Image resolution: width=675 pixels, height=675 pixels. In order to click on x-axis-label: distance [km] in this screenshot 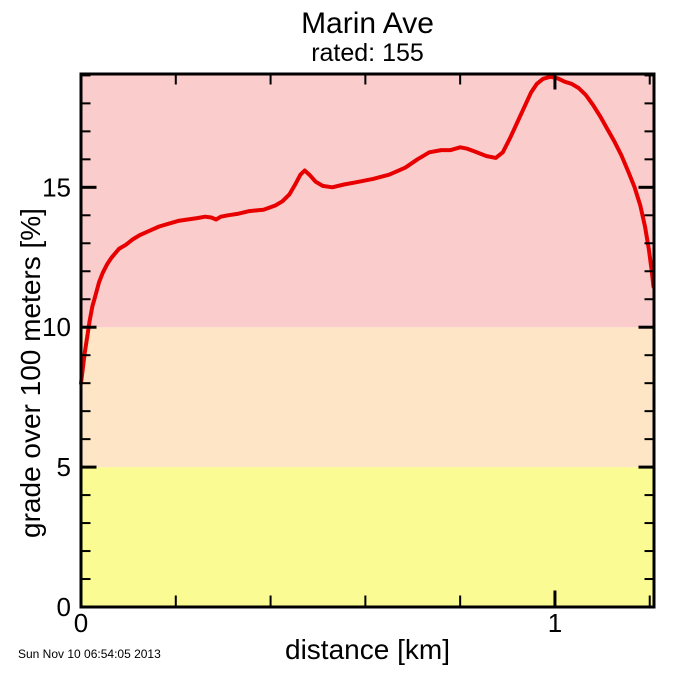, I will do `click(367, 649)`.